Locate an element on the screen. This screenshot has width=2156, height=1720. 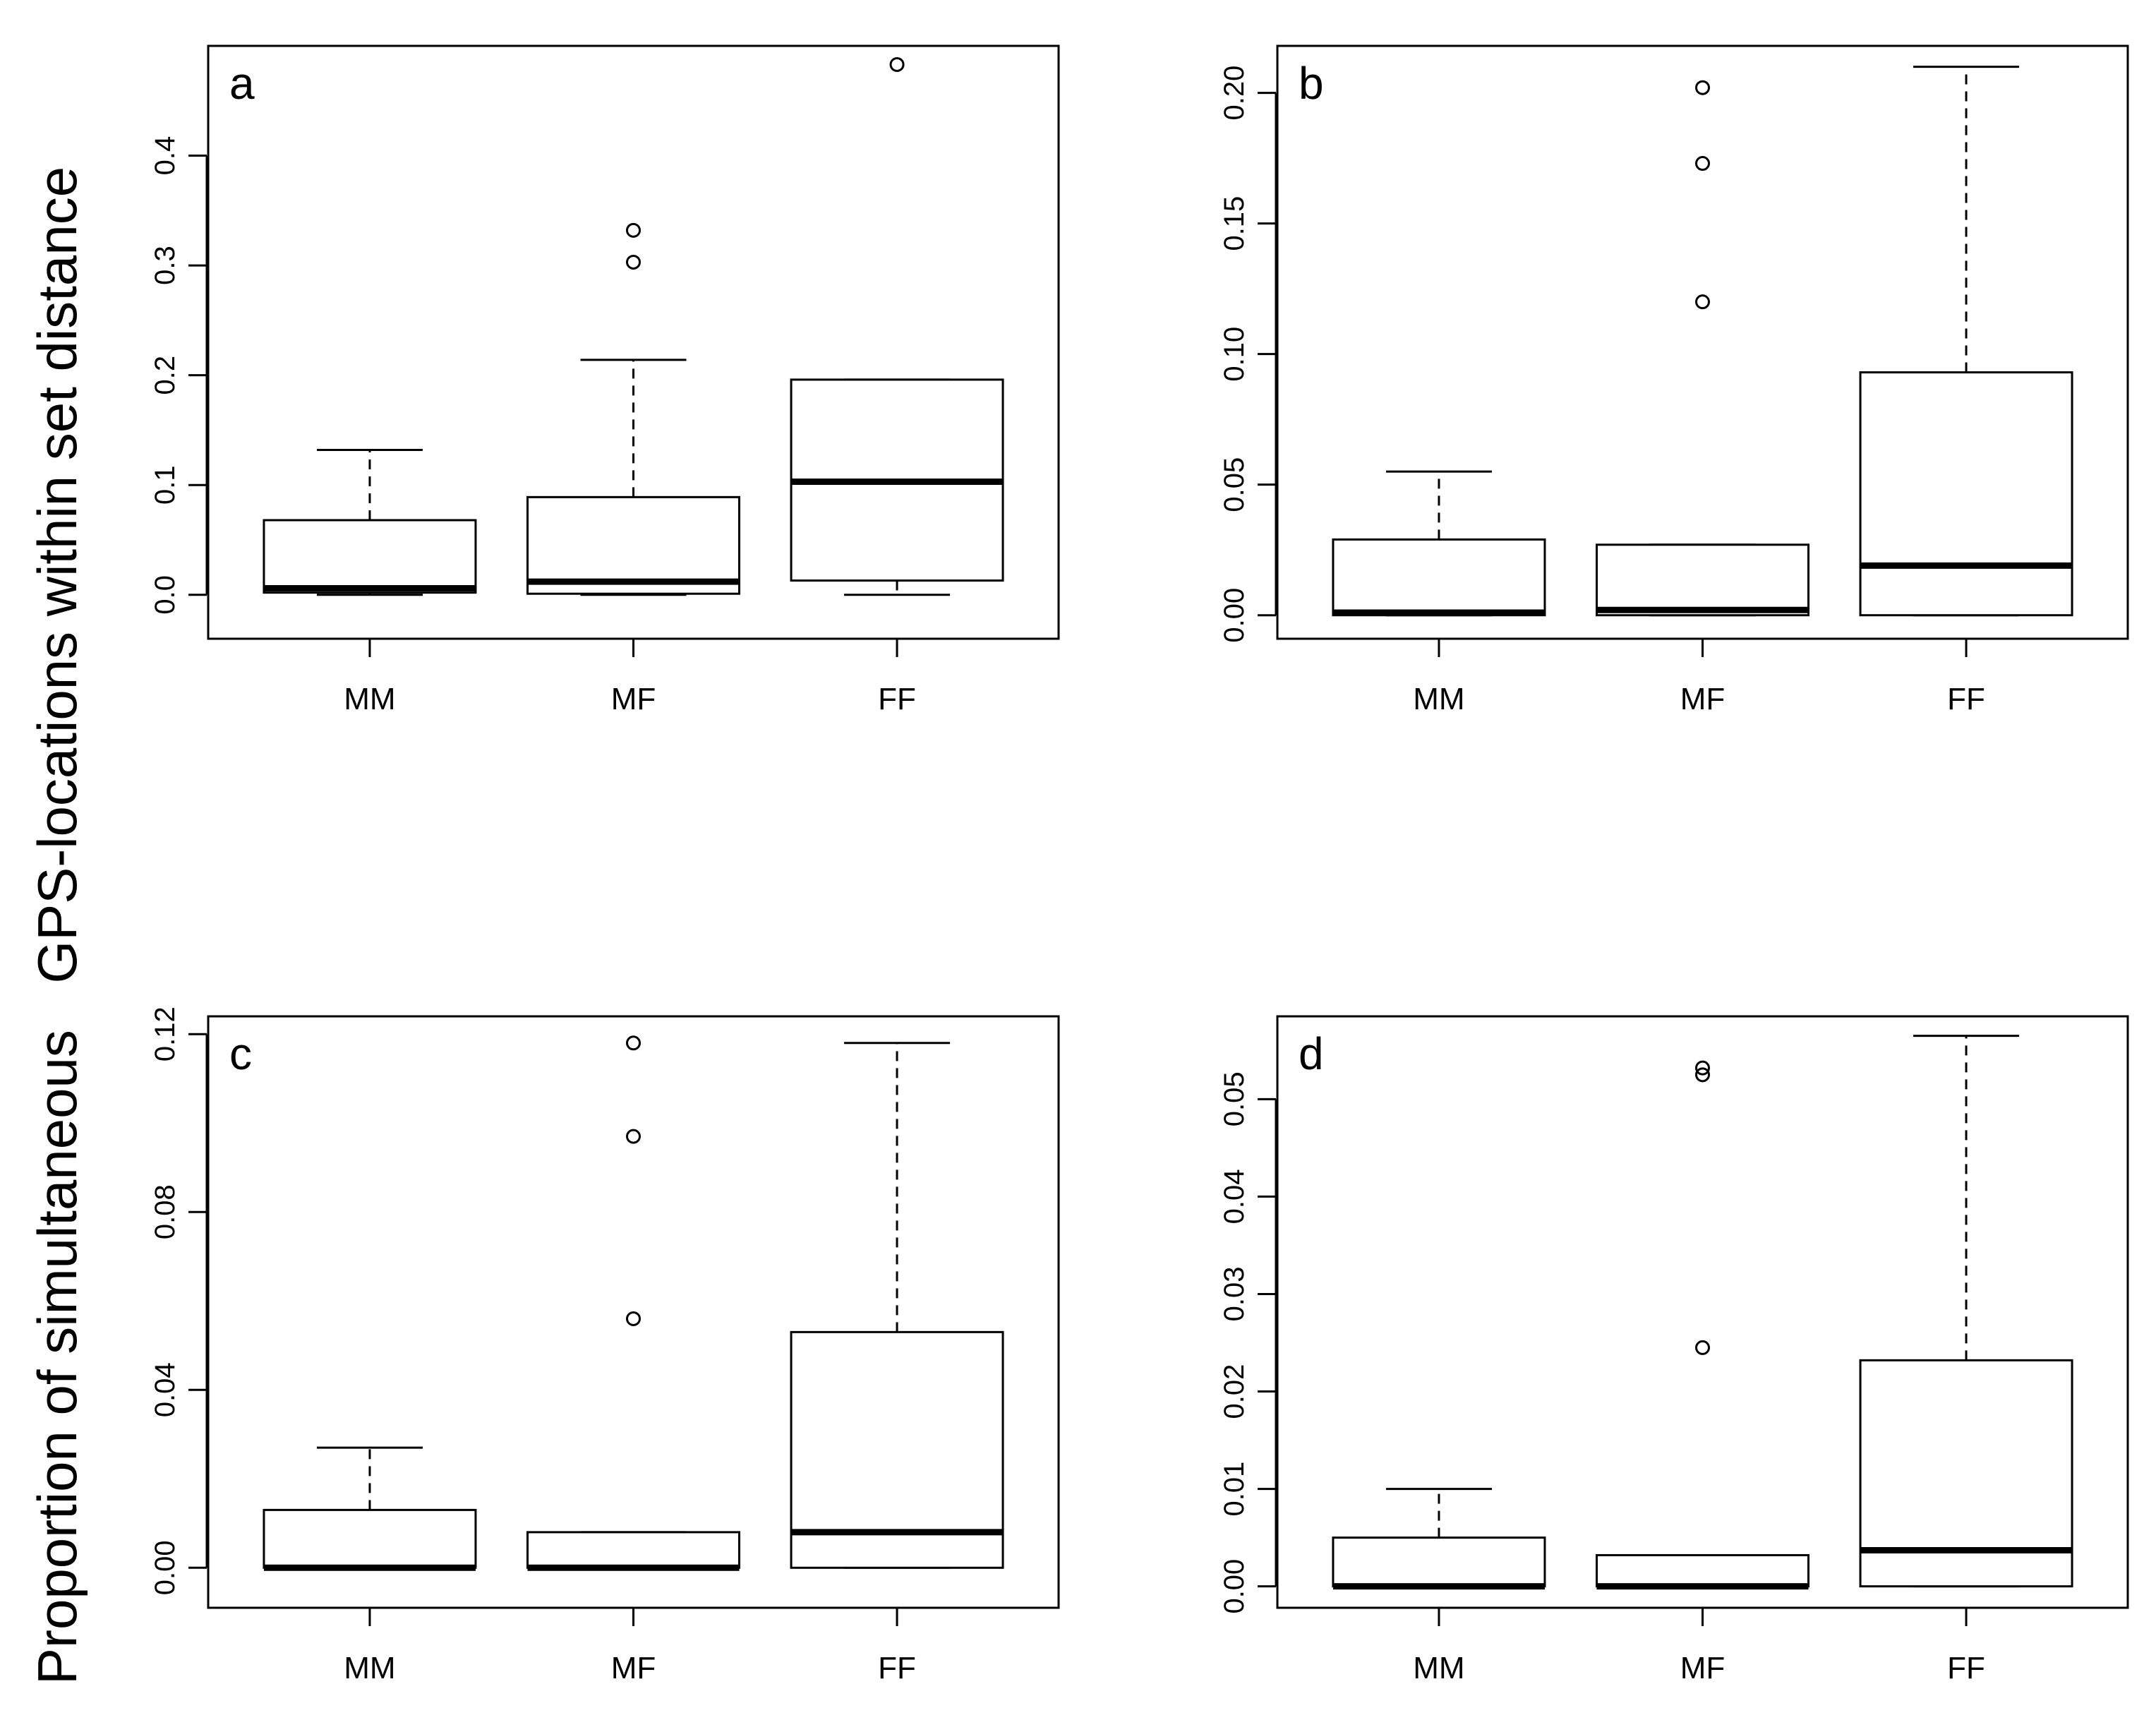
panel-letter: a is located at coordinates (242, 84).